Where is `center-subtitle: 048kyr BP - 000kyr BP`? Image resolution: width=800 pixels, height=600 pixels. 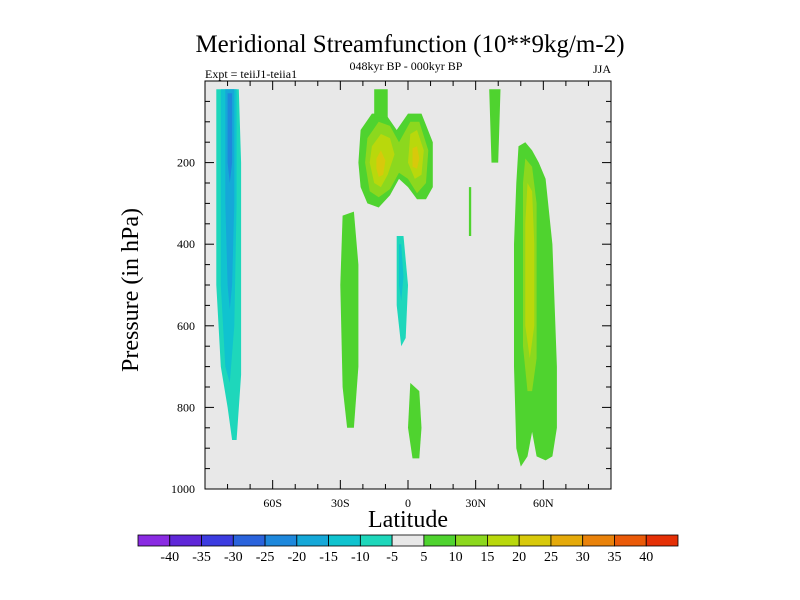 center-subtitle: 048kyr BP - 000kyr BP is located at coordinates (406, 66).